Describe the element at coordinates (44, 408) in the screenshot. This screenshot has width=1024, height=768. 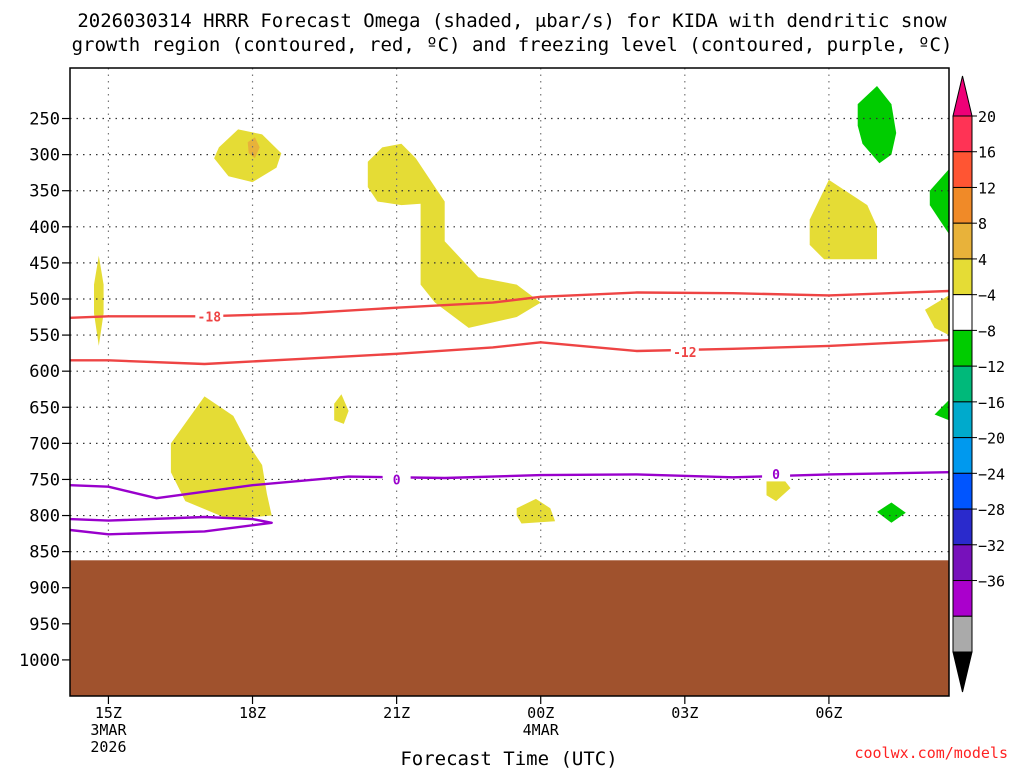
I see `y-tick-label: 650` at that location.